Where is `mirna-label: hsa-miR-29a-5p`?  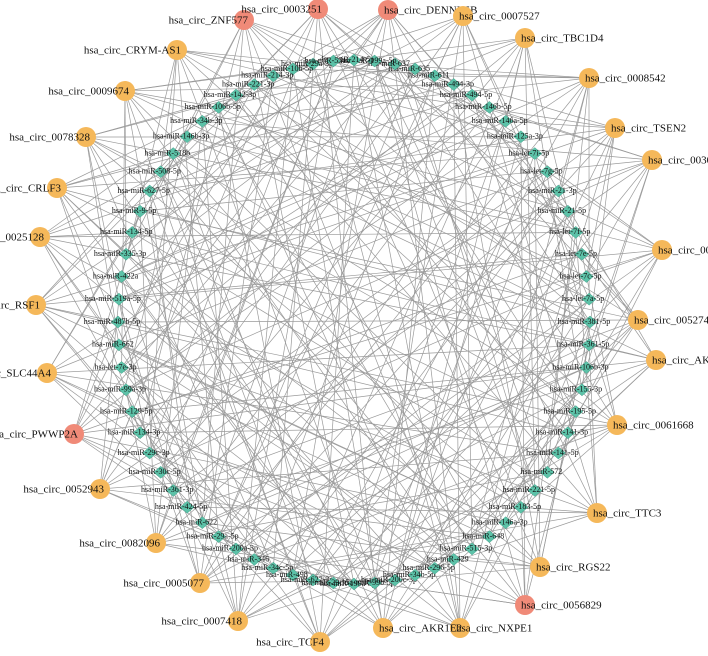 mirna-label: hsa-miR-29a-5p is located at coordinates (213, 535).